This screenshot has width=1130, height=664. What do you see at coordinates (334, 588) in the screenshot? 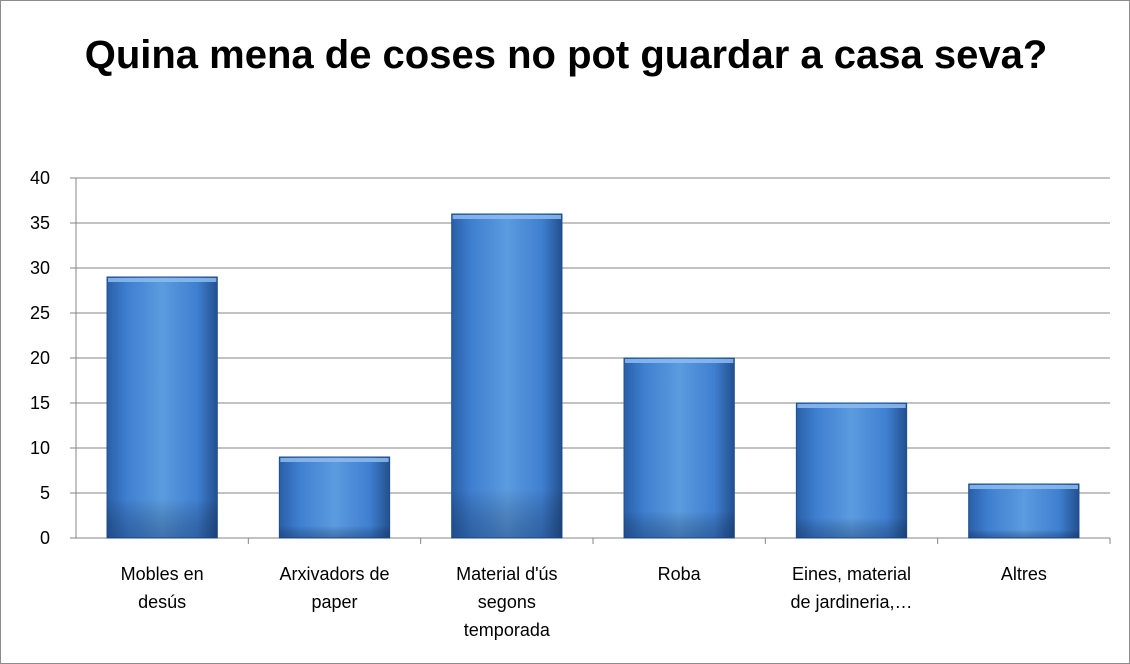
I see `x-tick-label: Arxivadors de paper` at bounding box center [334, 588].